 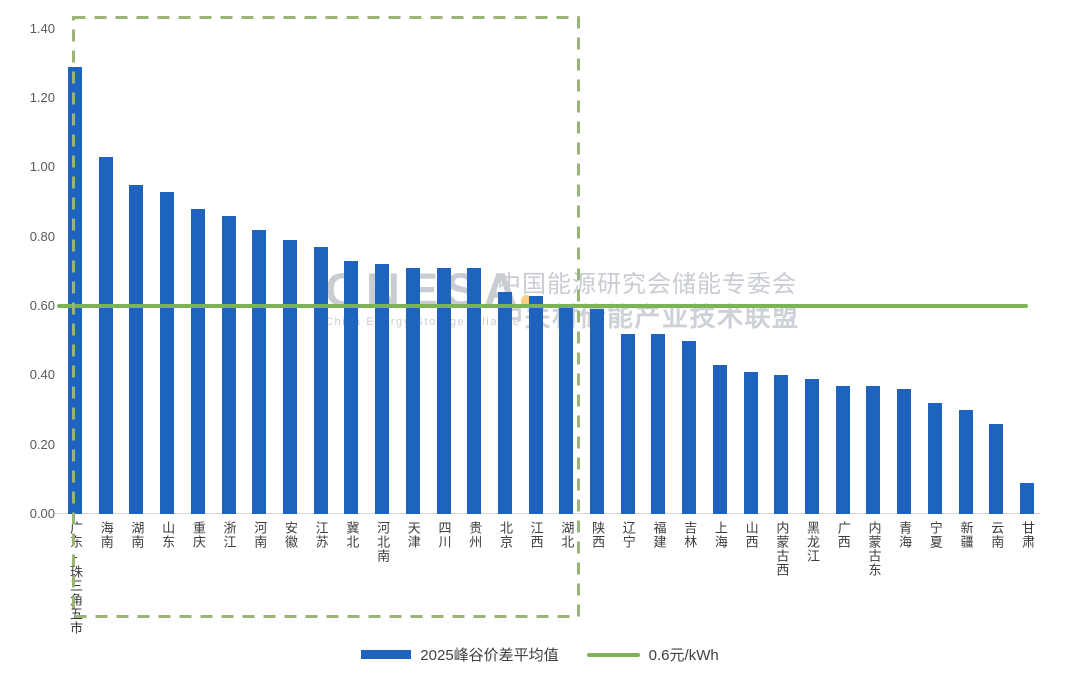 I want to click on legend: 2025峰谷价差平均值 0.6元/kWh, so click(x=540, y=654).